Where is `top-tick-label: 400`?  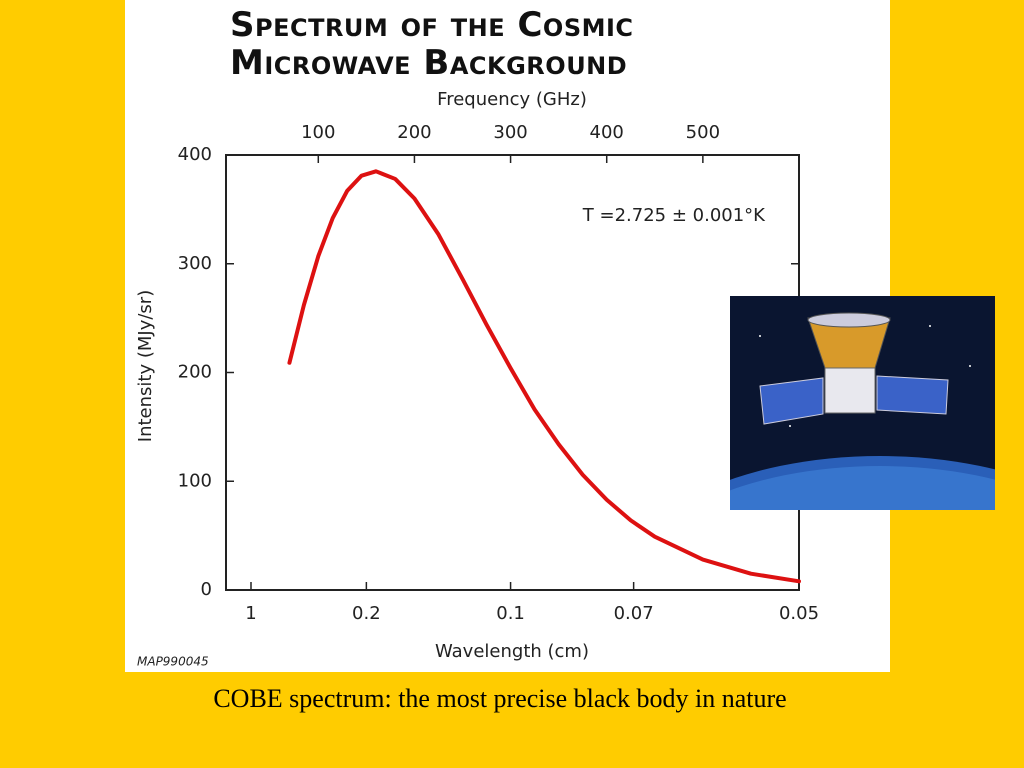 top-tick-label: 400 is located at coordinates (607, 132).